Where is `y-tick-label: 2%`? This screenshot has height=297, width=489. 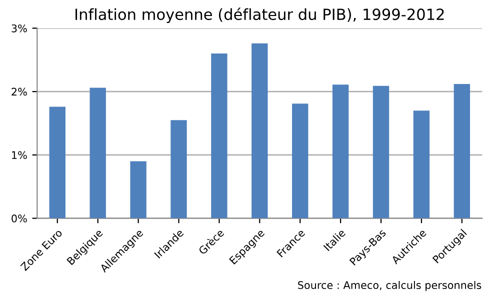 y-tick-label: 2% is located at coordinates (19, 92).